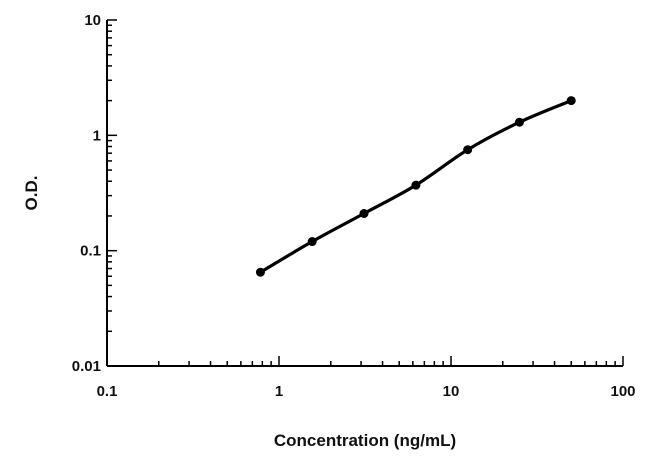  I want to click on x-axis-title: Concentration (ng/mL), so click(365, 440).